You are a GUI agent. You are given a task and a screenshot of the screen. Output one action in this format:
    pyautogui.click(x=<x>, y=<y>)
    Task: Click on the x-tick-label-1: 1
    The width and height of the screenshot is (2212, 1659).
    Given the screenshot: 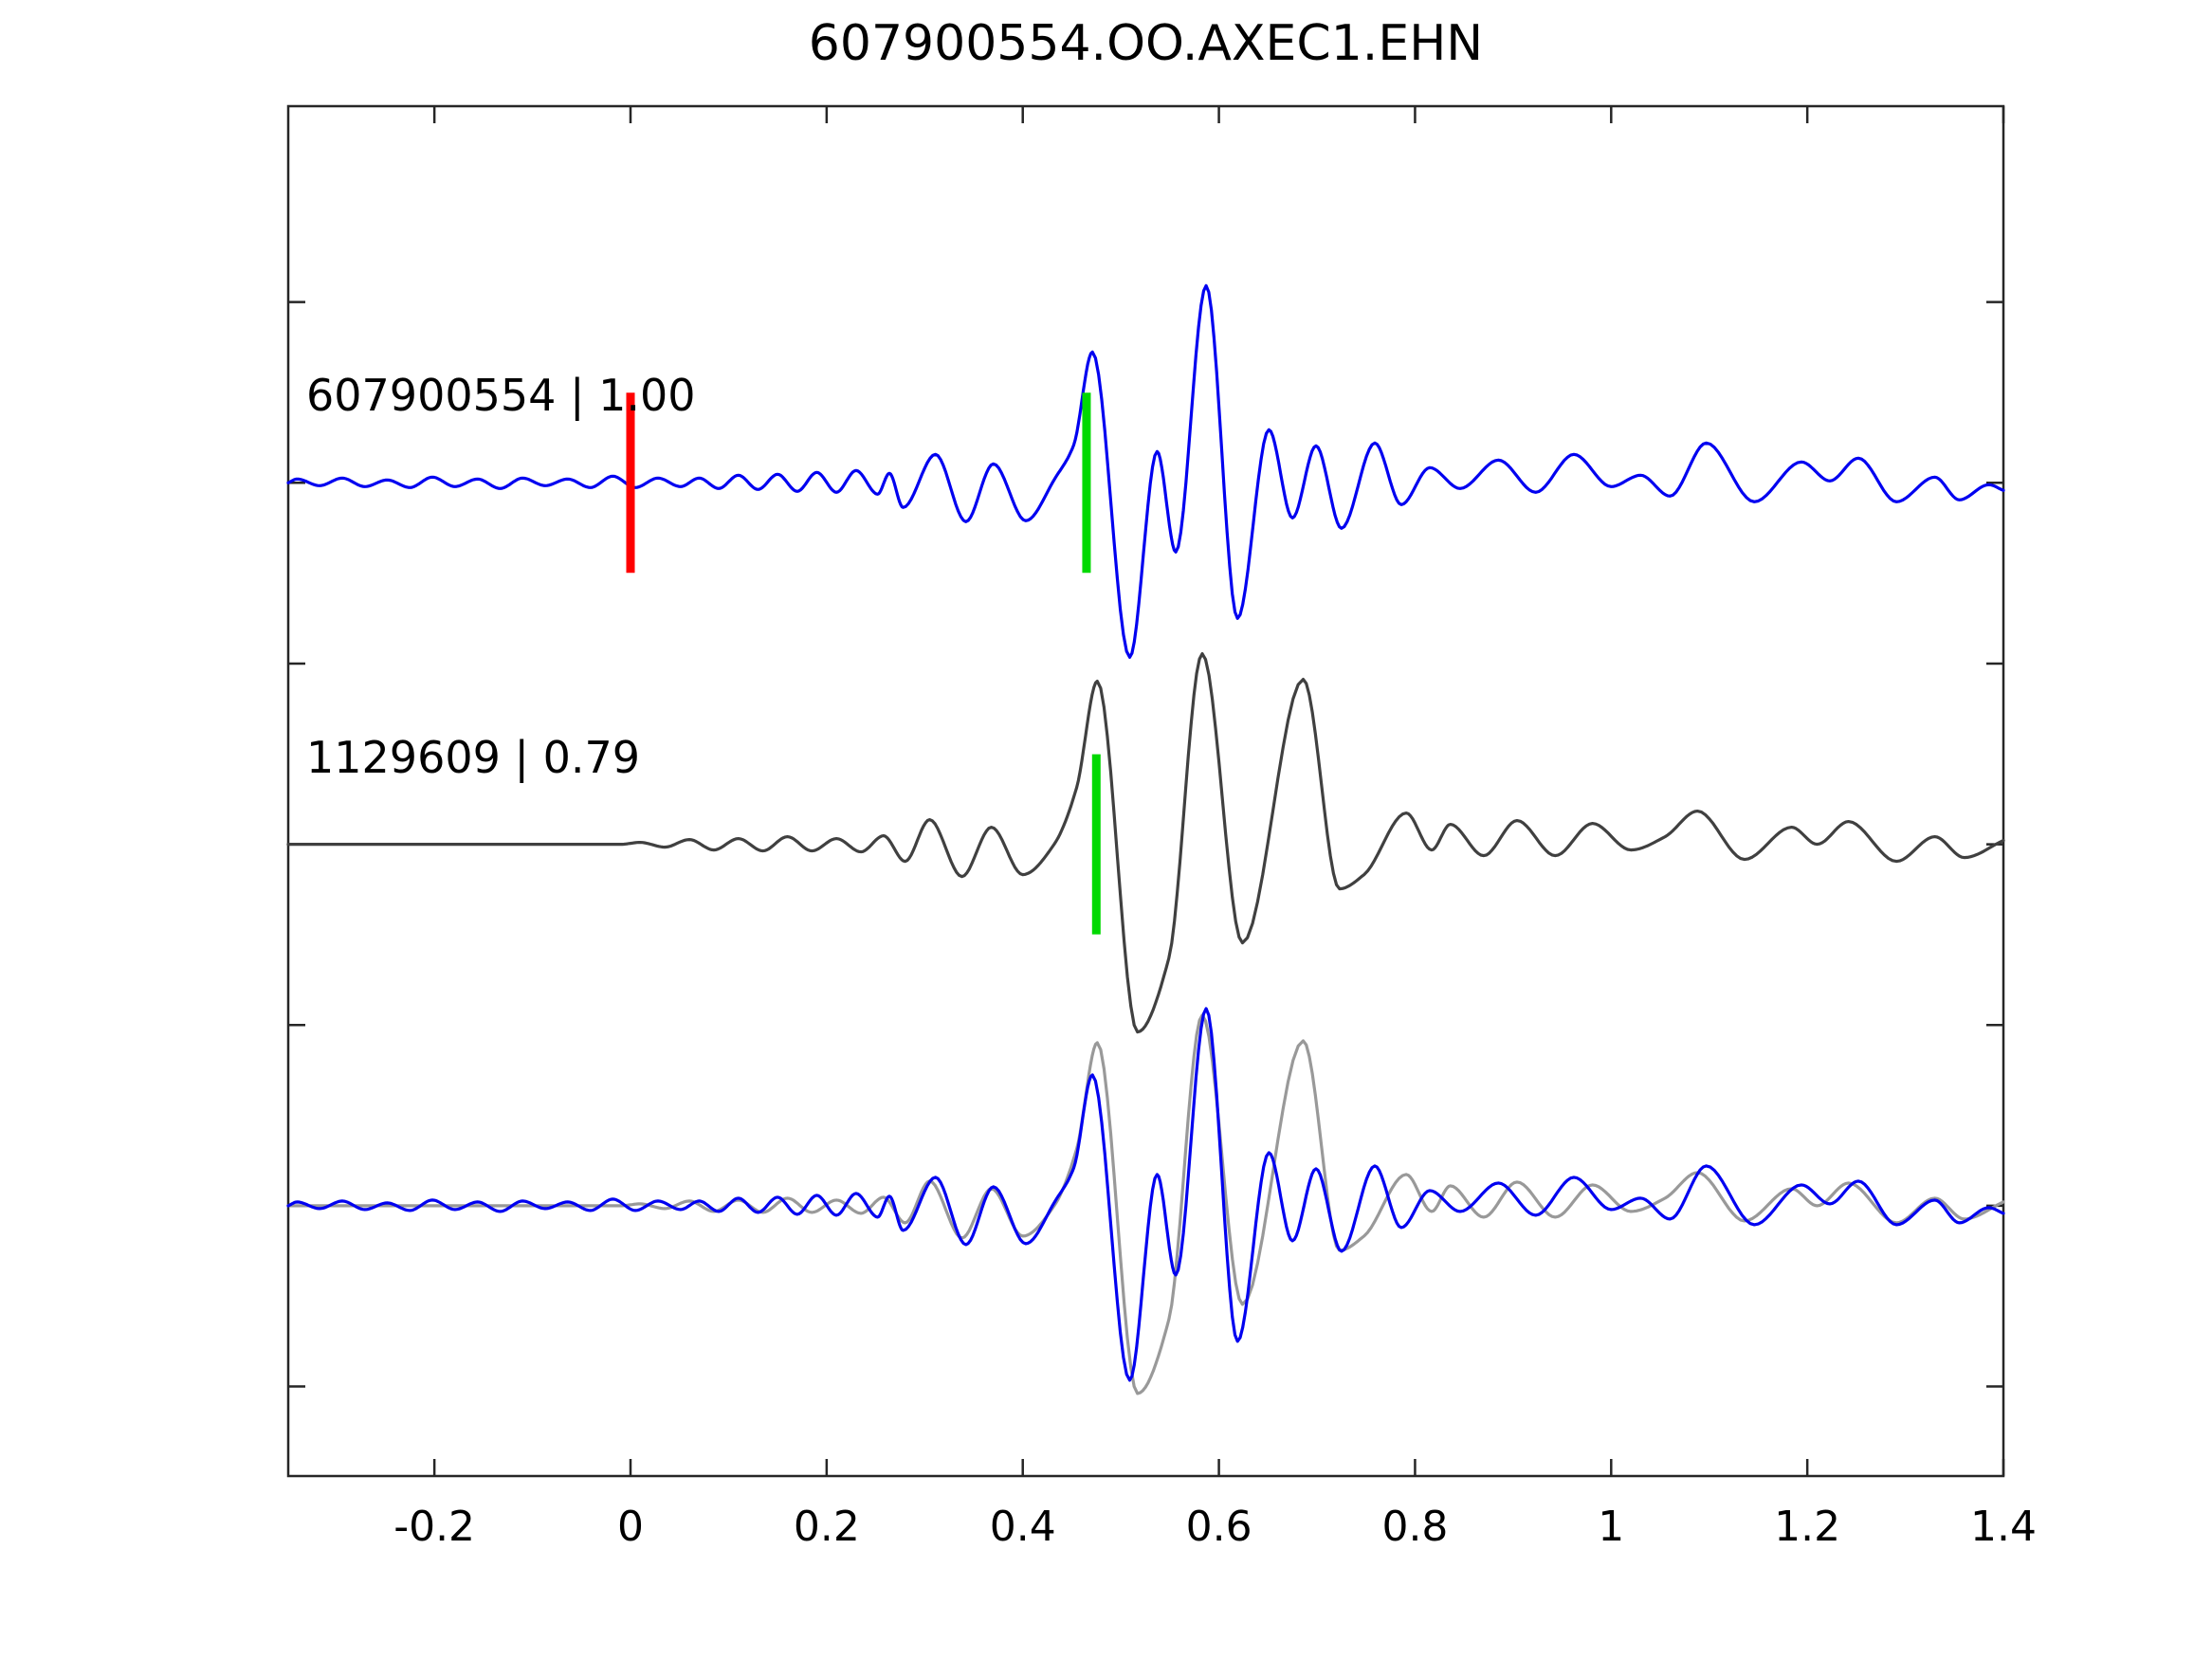 What is the action you would take?
    pyautogui.click(x=1611, y=1527)
    